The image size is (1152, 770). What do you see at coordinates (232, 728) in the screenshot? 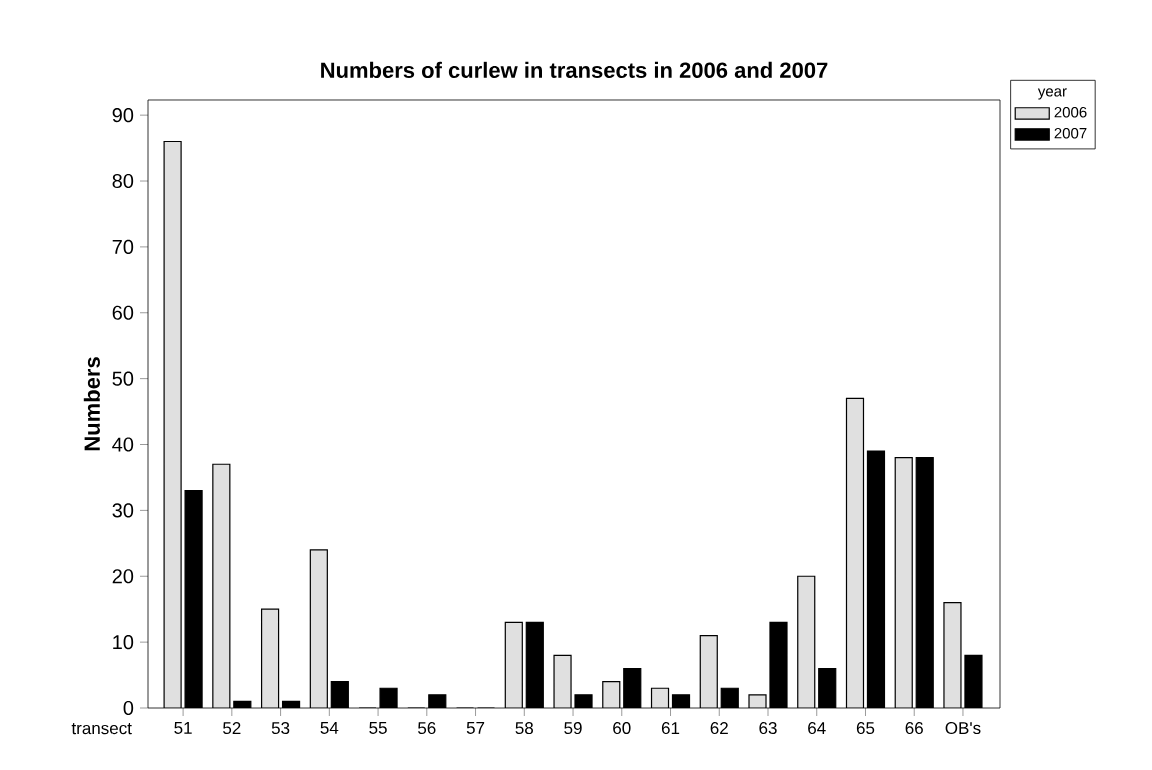
I see `x-tick-label: 52` at bounding box center [232, 728].